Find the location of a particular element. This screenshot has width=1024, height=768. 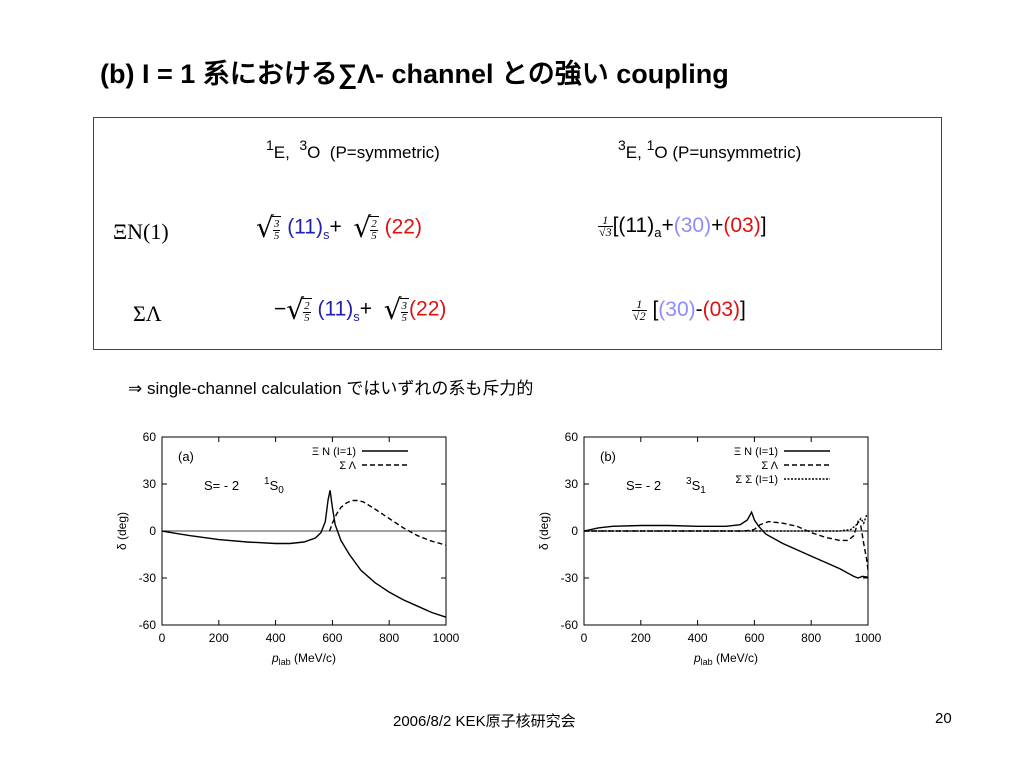

dash-sign: - is located at coordinates (699, 309).